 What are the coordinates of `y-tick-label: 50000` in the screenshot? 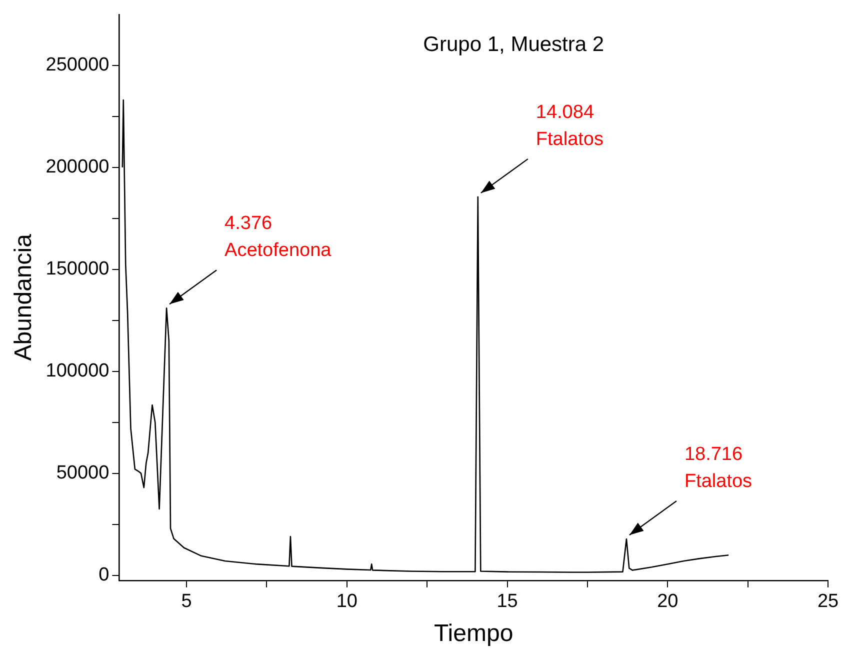 It's located at (83, 473).